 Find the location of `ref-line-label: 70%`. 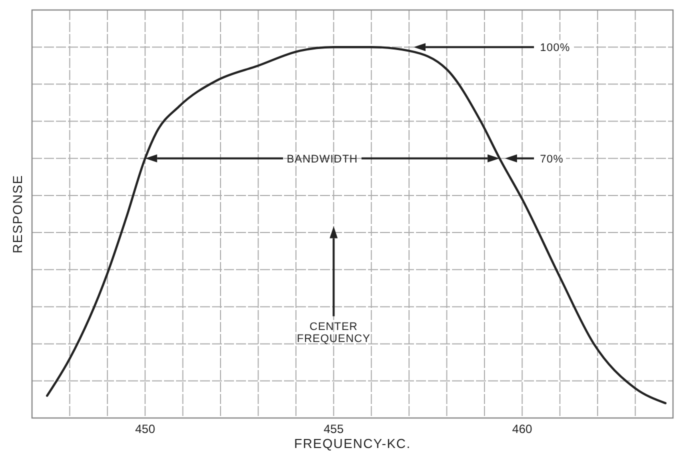

ref-line-label: 70% is located at coordinates (552, 159).